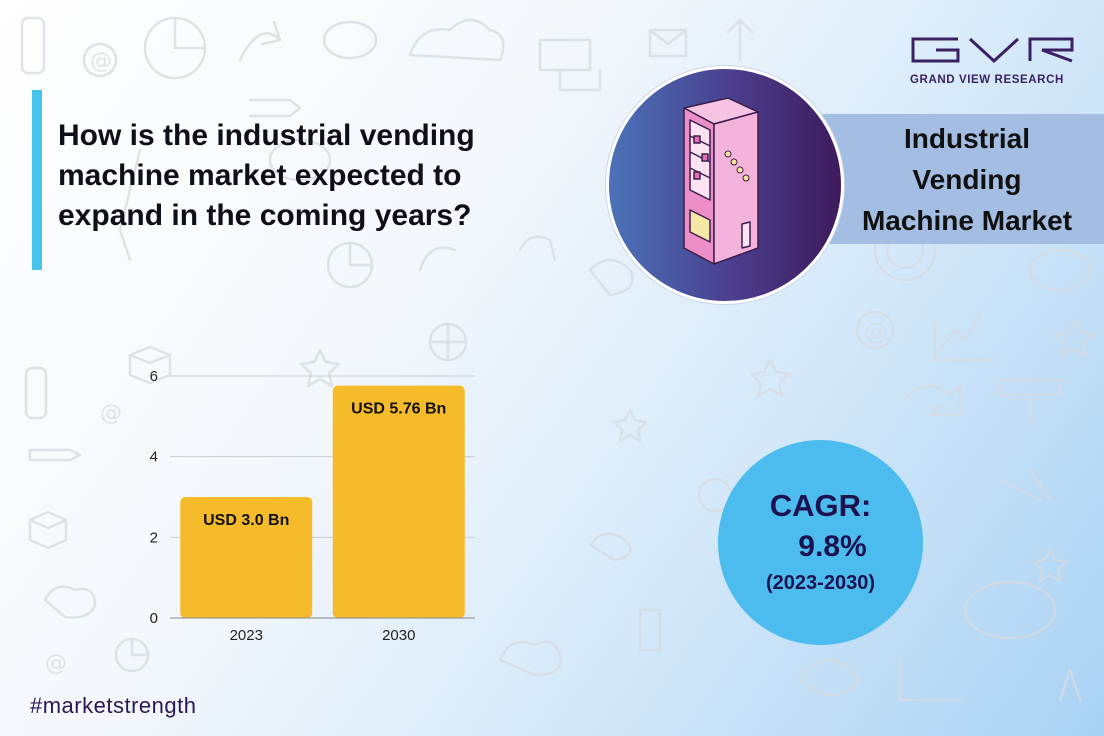 The image size is (1104, 736). Describe the element at coordinates (721, 181) in the screenshot. I see `vending-machine-icon` at that location.